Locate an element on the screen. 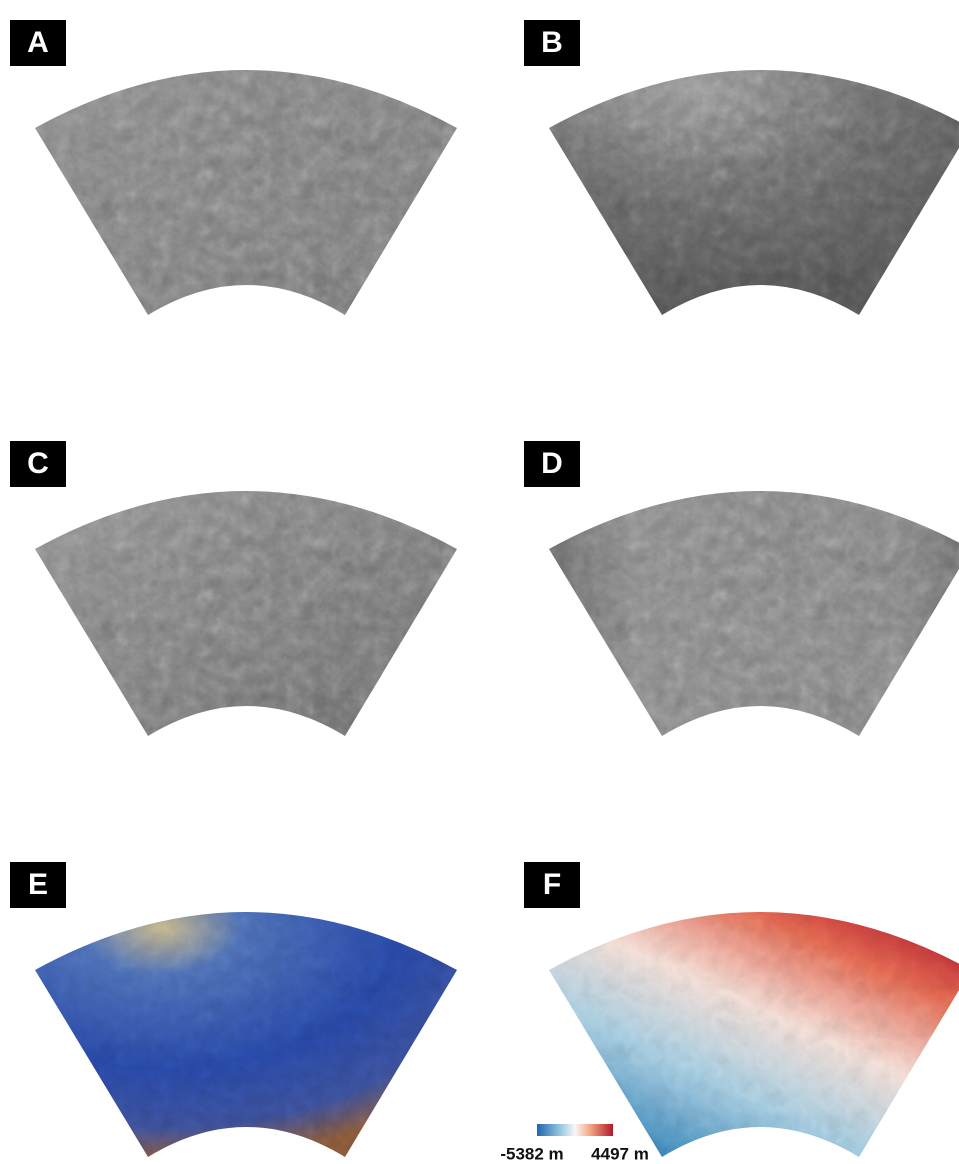 The image size is (959, 1164). panel: E is located at coordinates (233, 1009).